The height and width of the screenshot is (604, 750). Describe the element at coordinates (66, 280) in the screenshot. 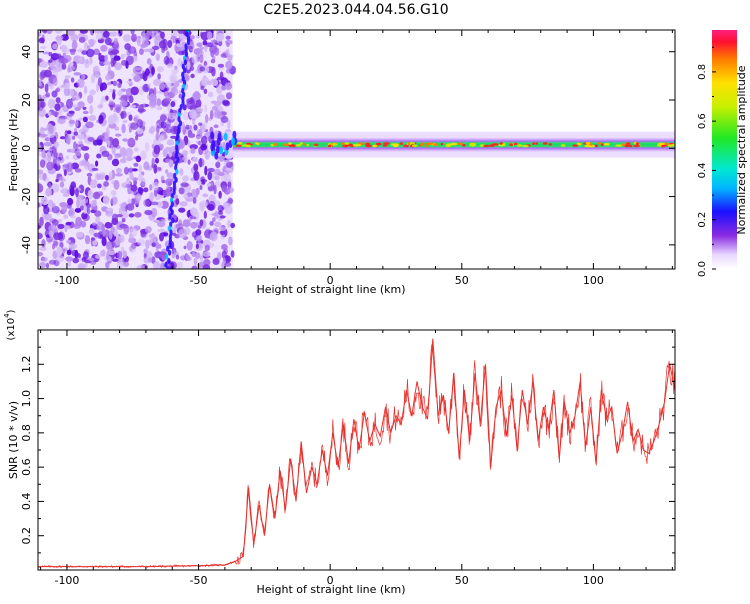

I see `top-x-tick-label: -100` at that location.